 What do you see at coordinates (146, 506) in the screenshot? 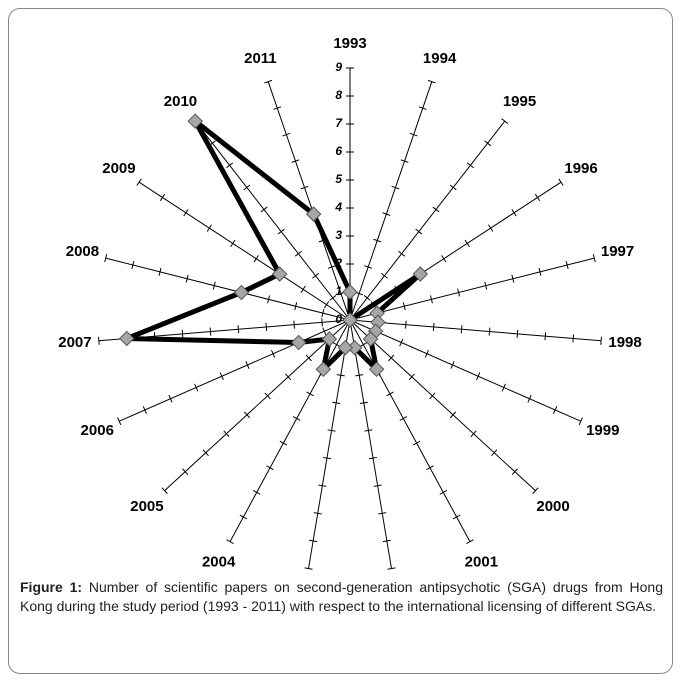
I see `category-label: 2005` at bounding box center [146, 506].